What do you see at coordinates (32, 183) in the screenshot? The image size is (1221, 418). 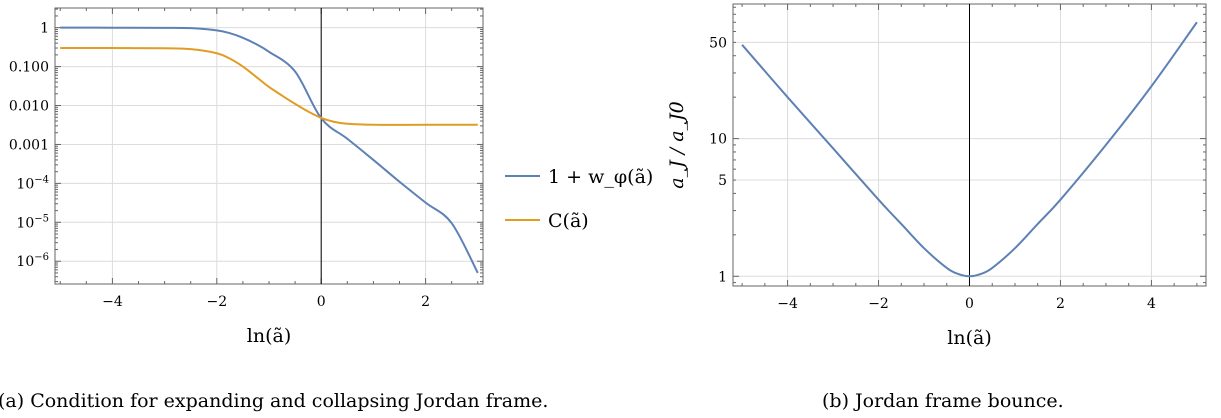 I see `y-tick-label-4: 10⁻⁴` at bounding box center [32, 183].